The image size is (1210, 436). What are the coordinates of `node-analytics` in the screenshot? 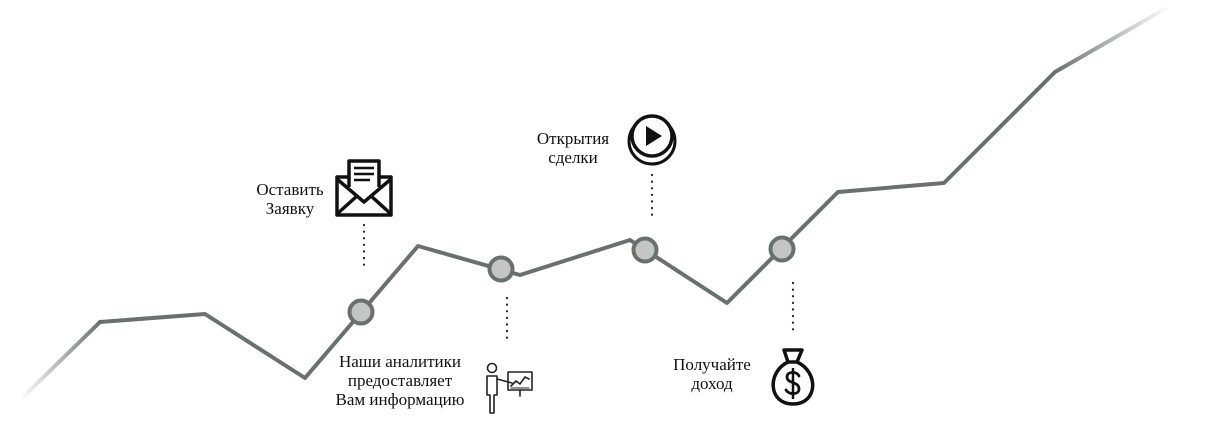 It's located at (501, 269).